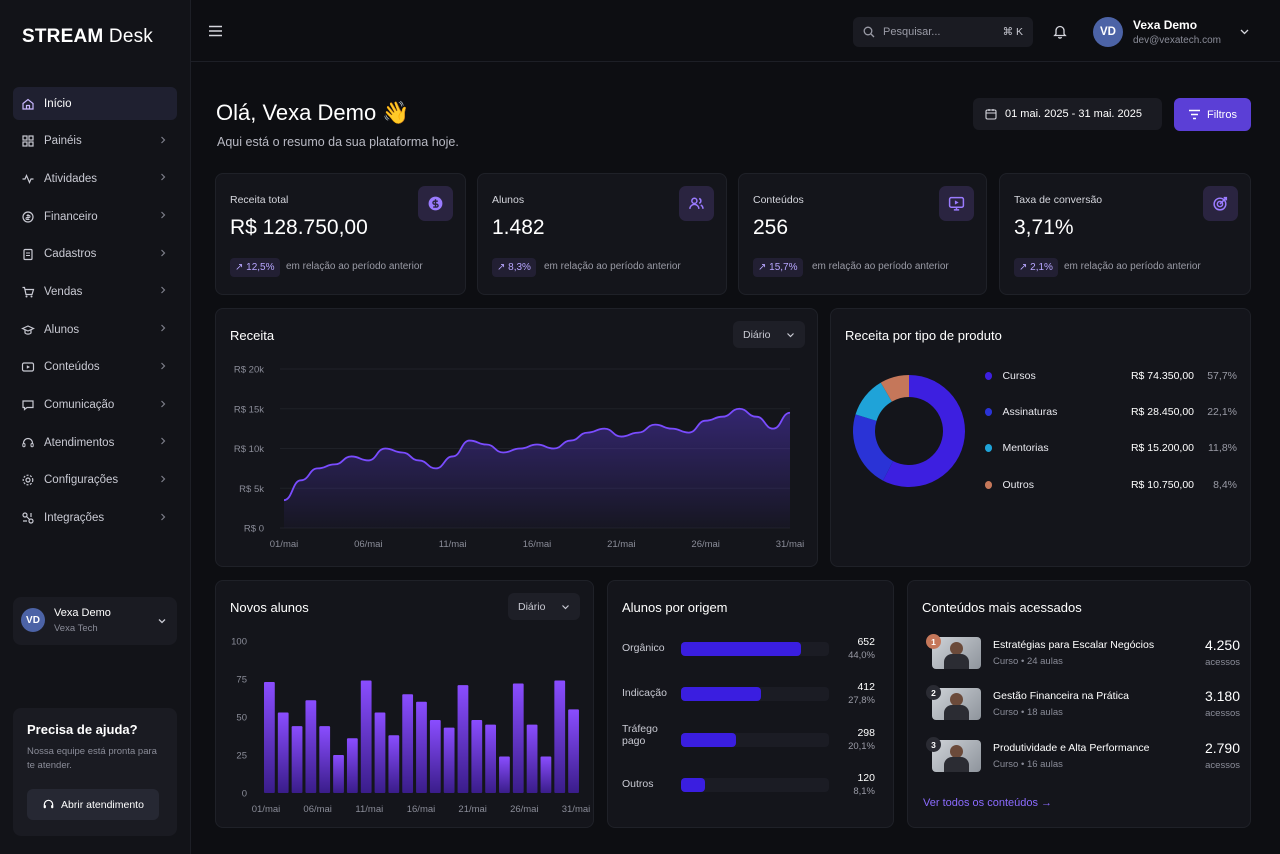  What do you see at coordinates (894, 388) in the screenshot?
I see `donut-slice-outros` at bounding box center [894, 388].